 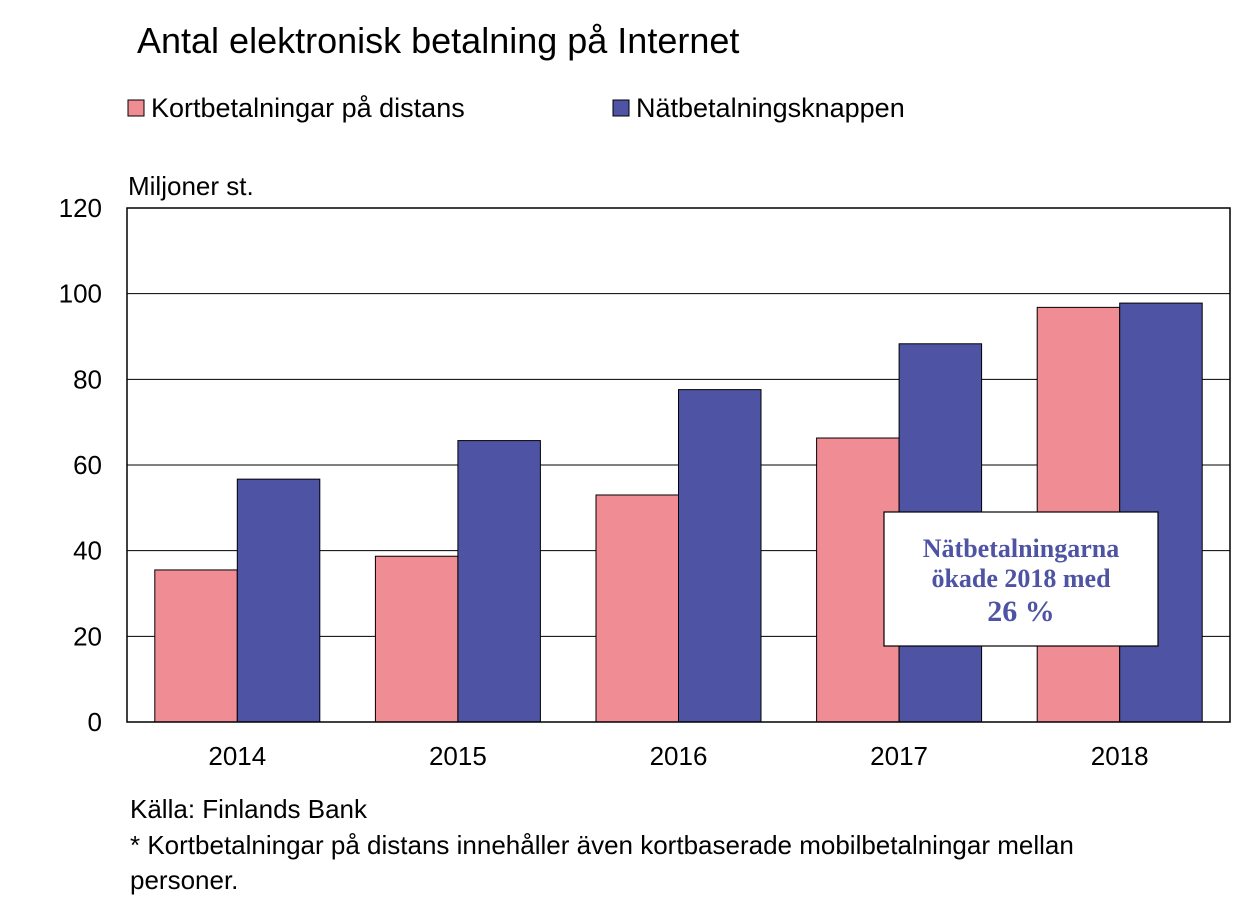 I want to click on x-axis-ticks: 2014 2015 2016 2017 2018, so click(x=678, y=756).